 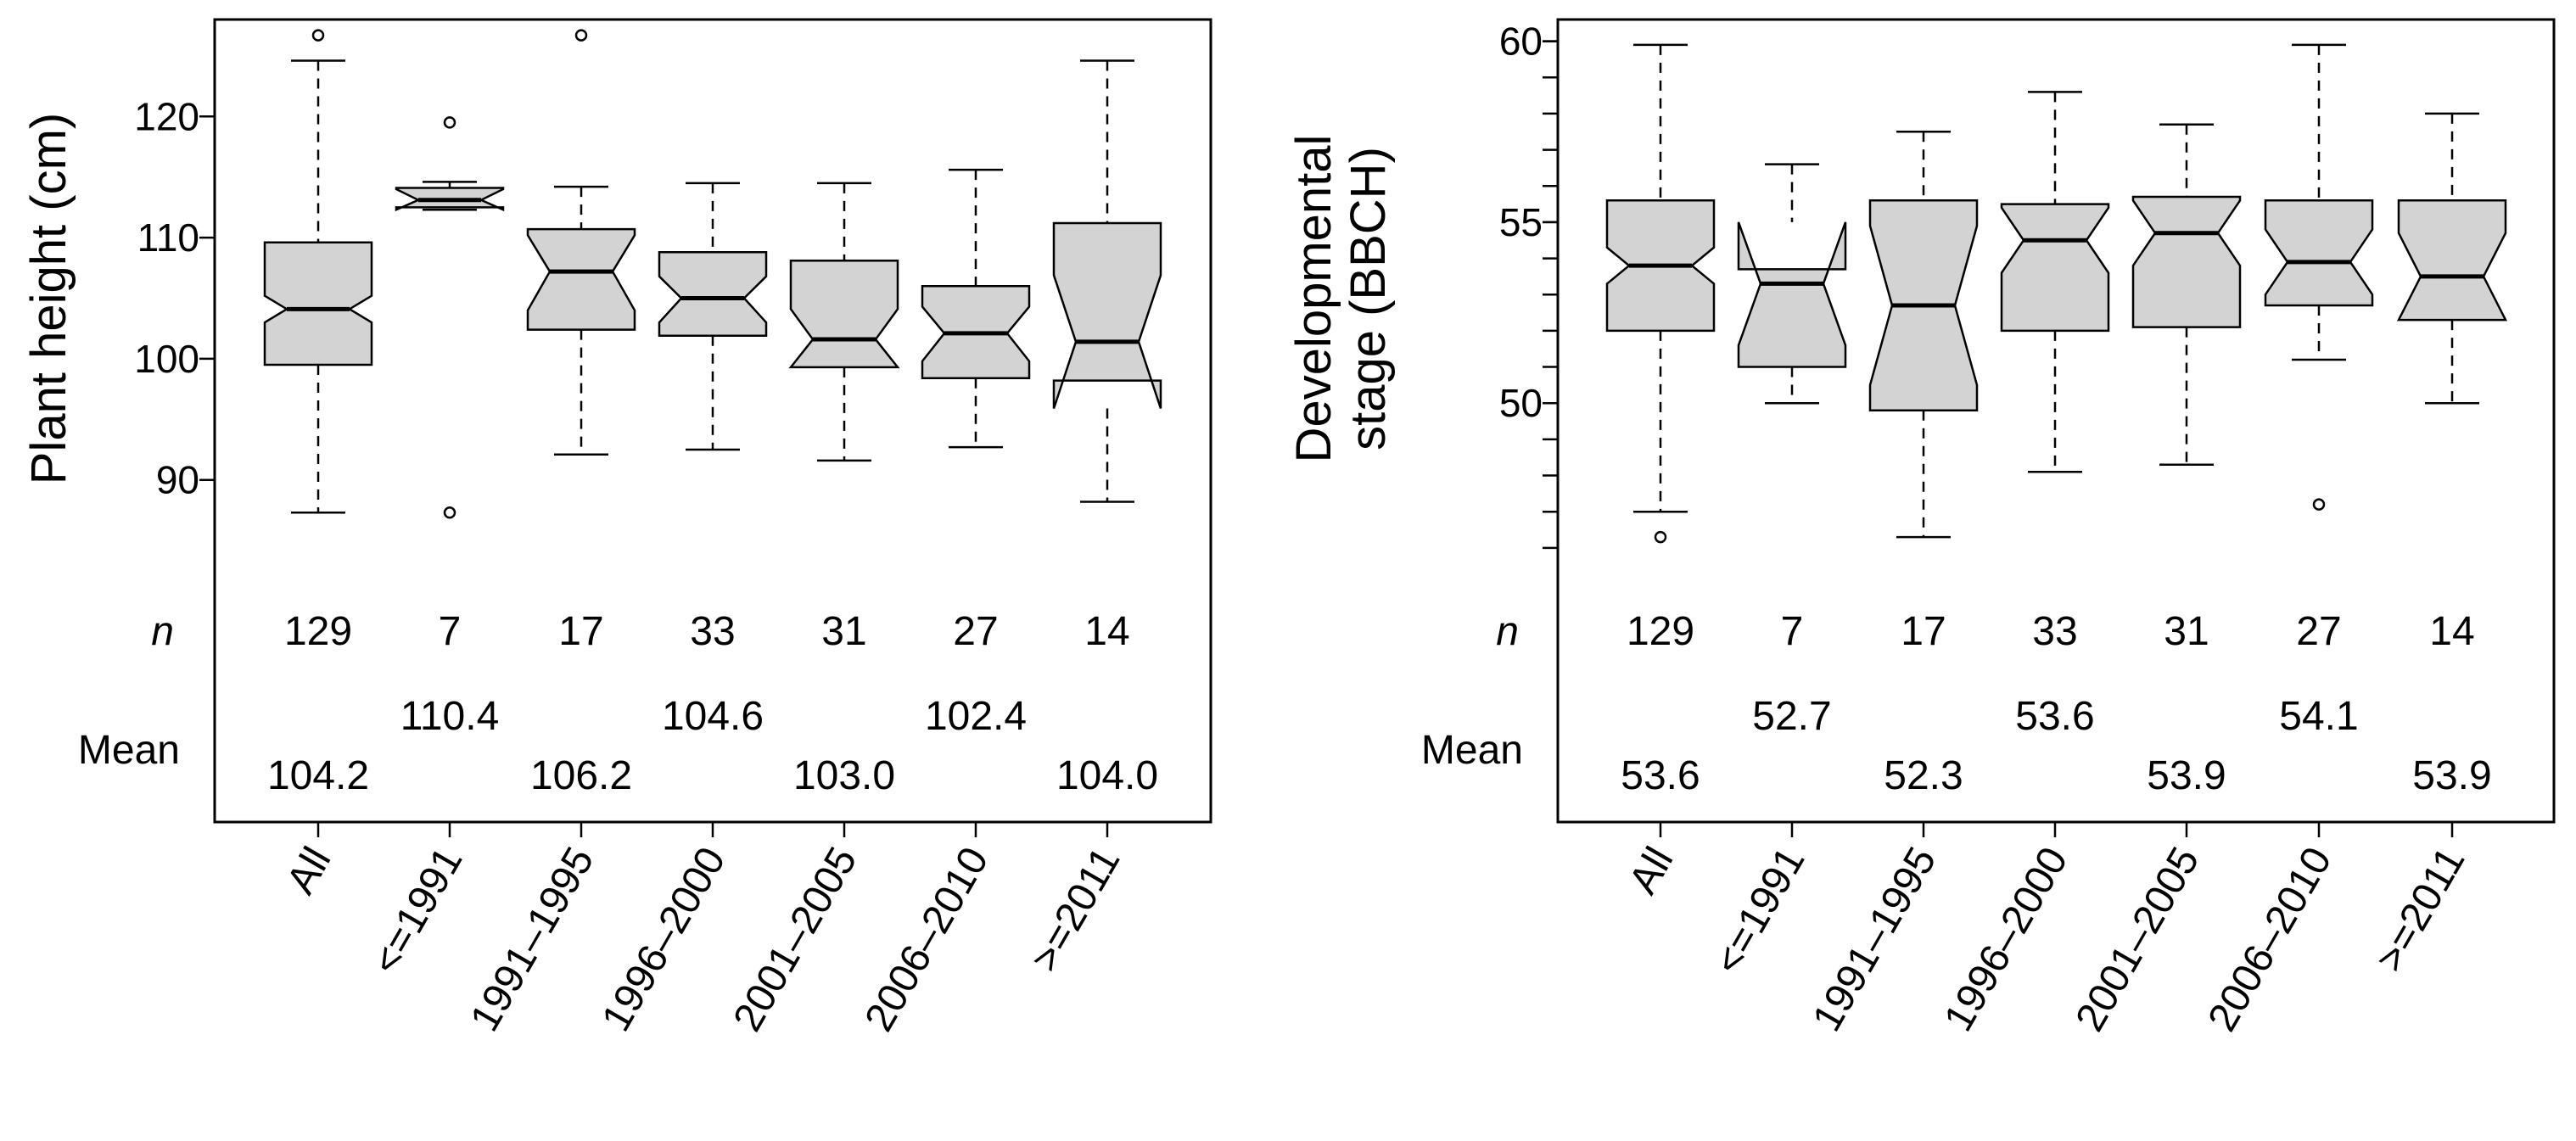 I want to click on y-tick-label: 110, so click(x=168, y=237).